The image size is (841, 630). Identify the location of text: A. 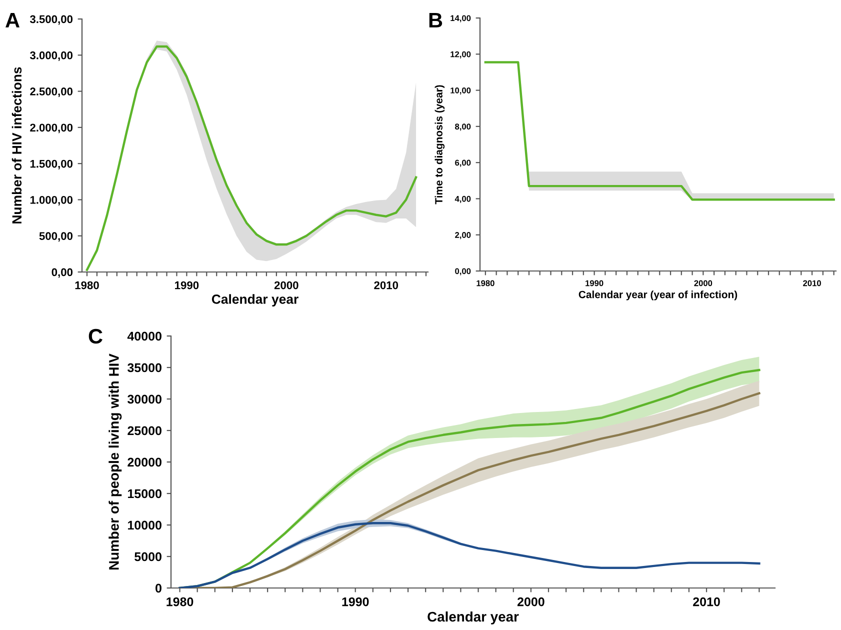
(13, 20).